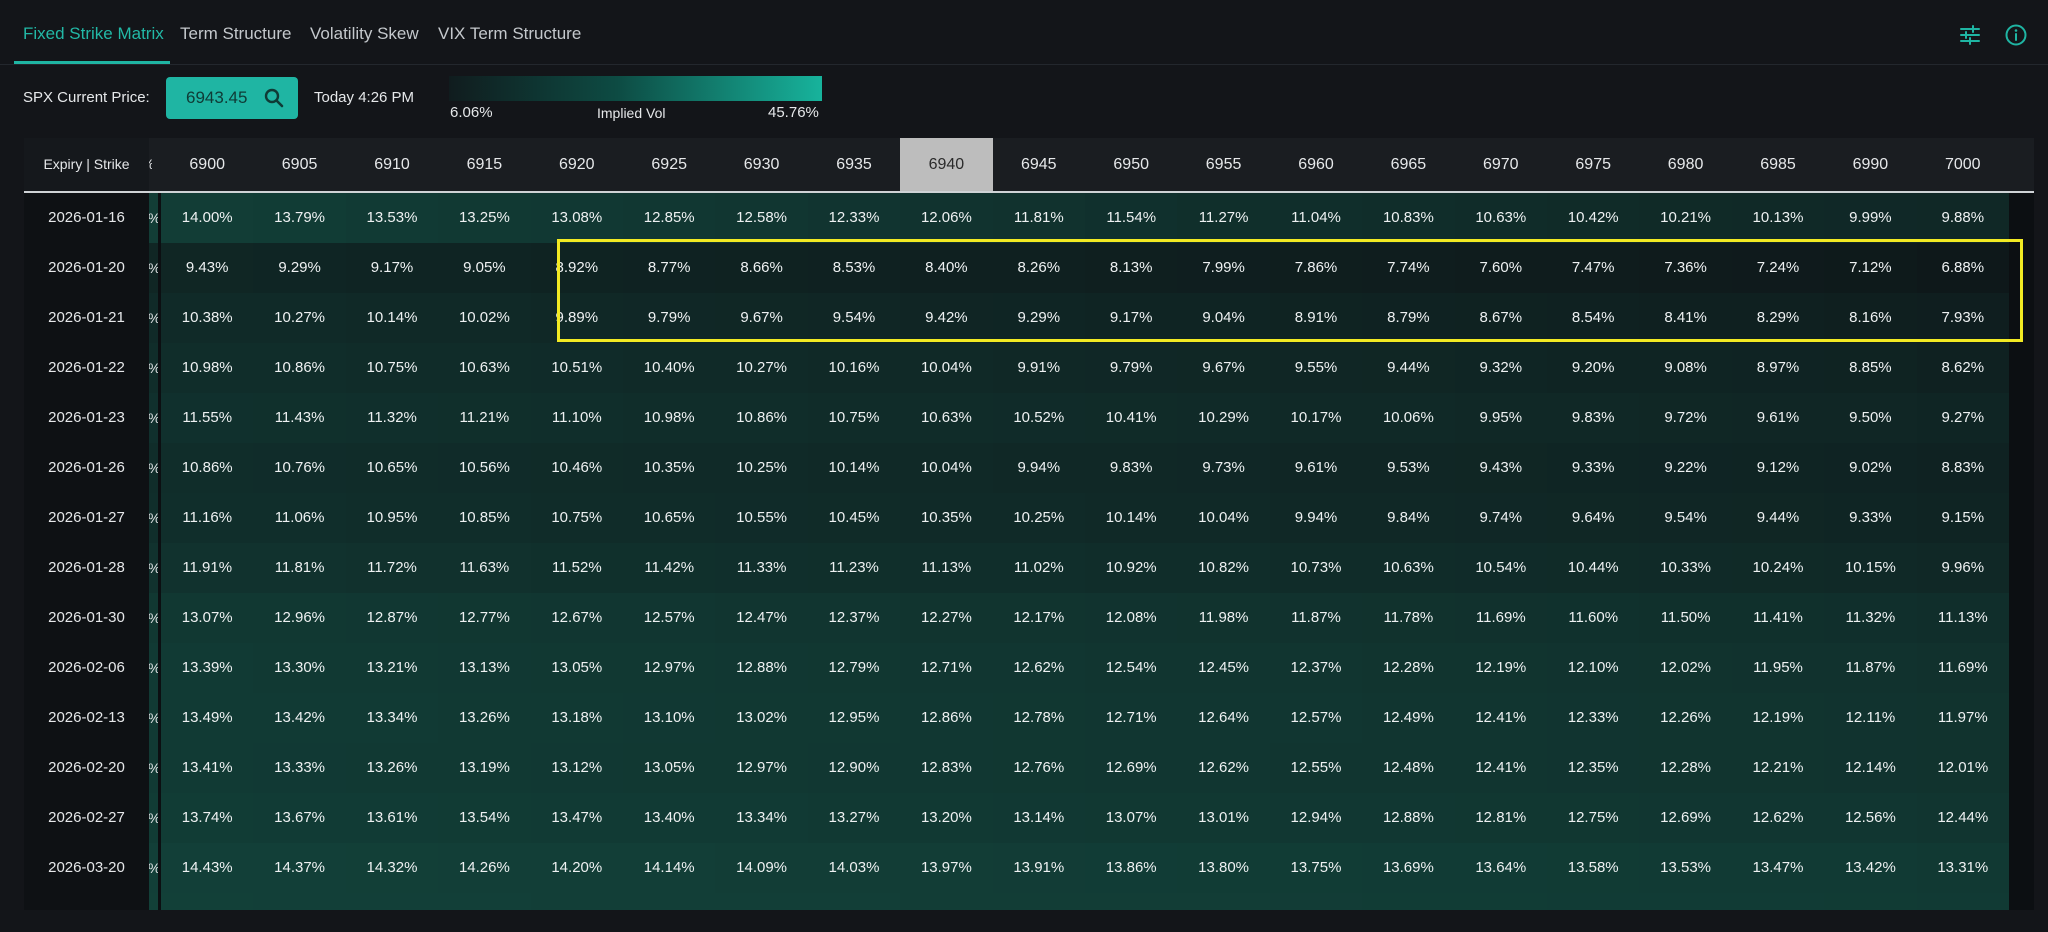 Image resolution: width=2048 pixels, height=932 pixels. What do you see at coordinates (1870, 368) in the screenshot?
I see `iv-cell: 8.85%` at bounding box center [1870, 368].